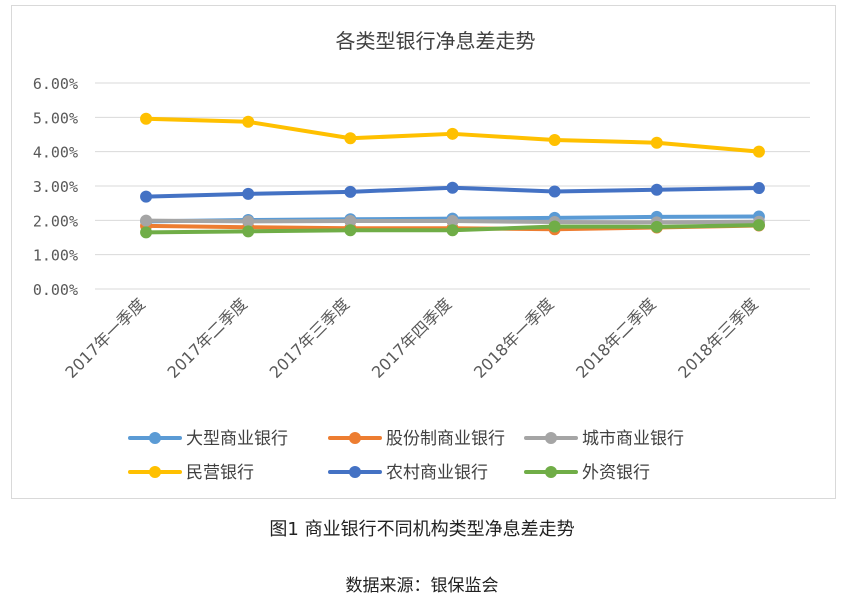 This screenshot has height=598, width=844. I want to click on legend-label: 农村商业银行, so click(437, 473).